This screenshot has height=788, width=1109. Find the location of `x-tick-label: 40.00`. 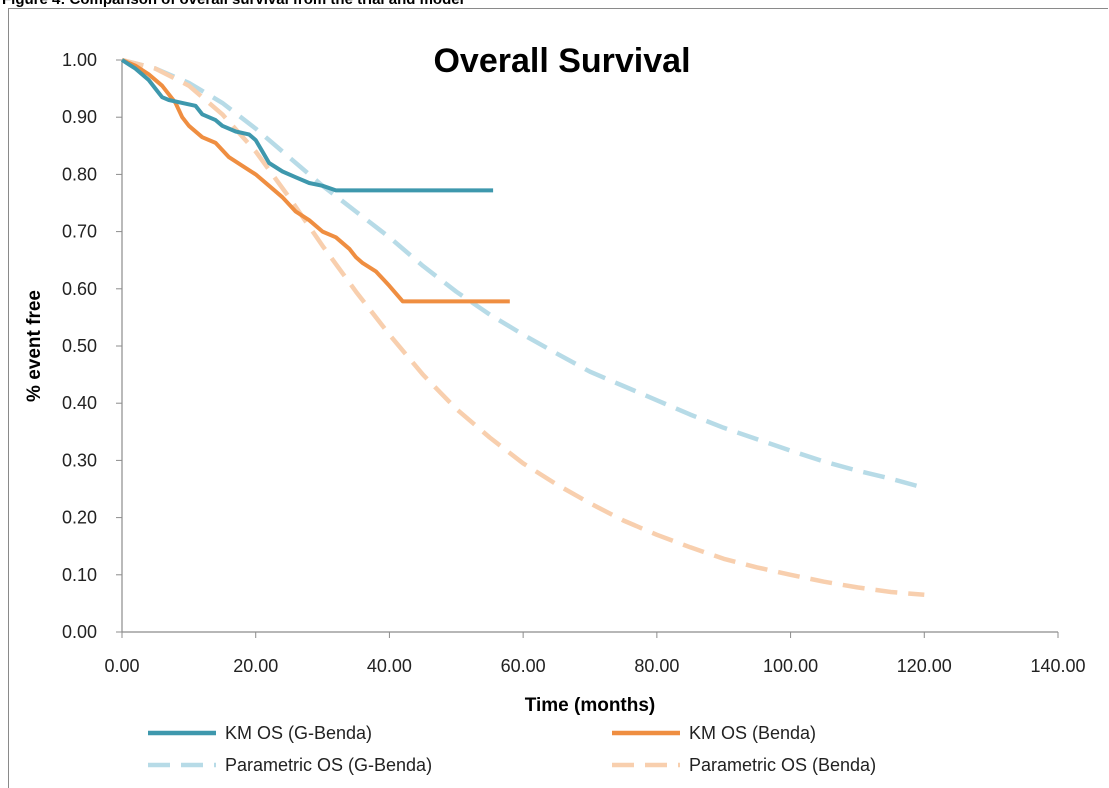

x-tick-label: 40.00 is located at coordinates (389, 666).